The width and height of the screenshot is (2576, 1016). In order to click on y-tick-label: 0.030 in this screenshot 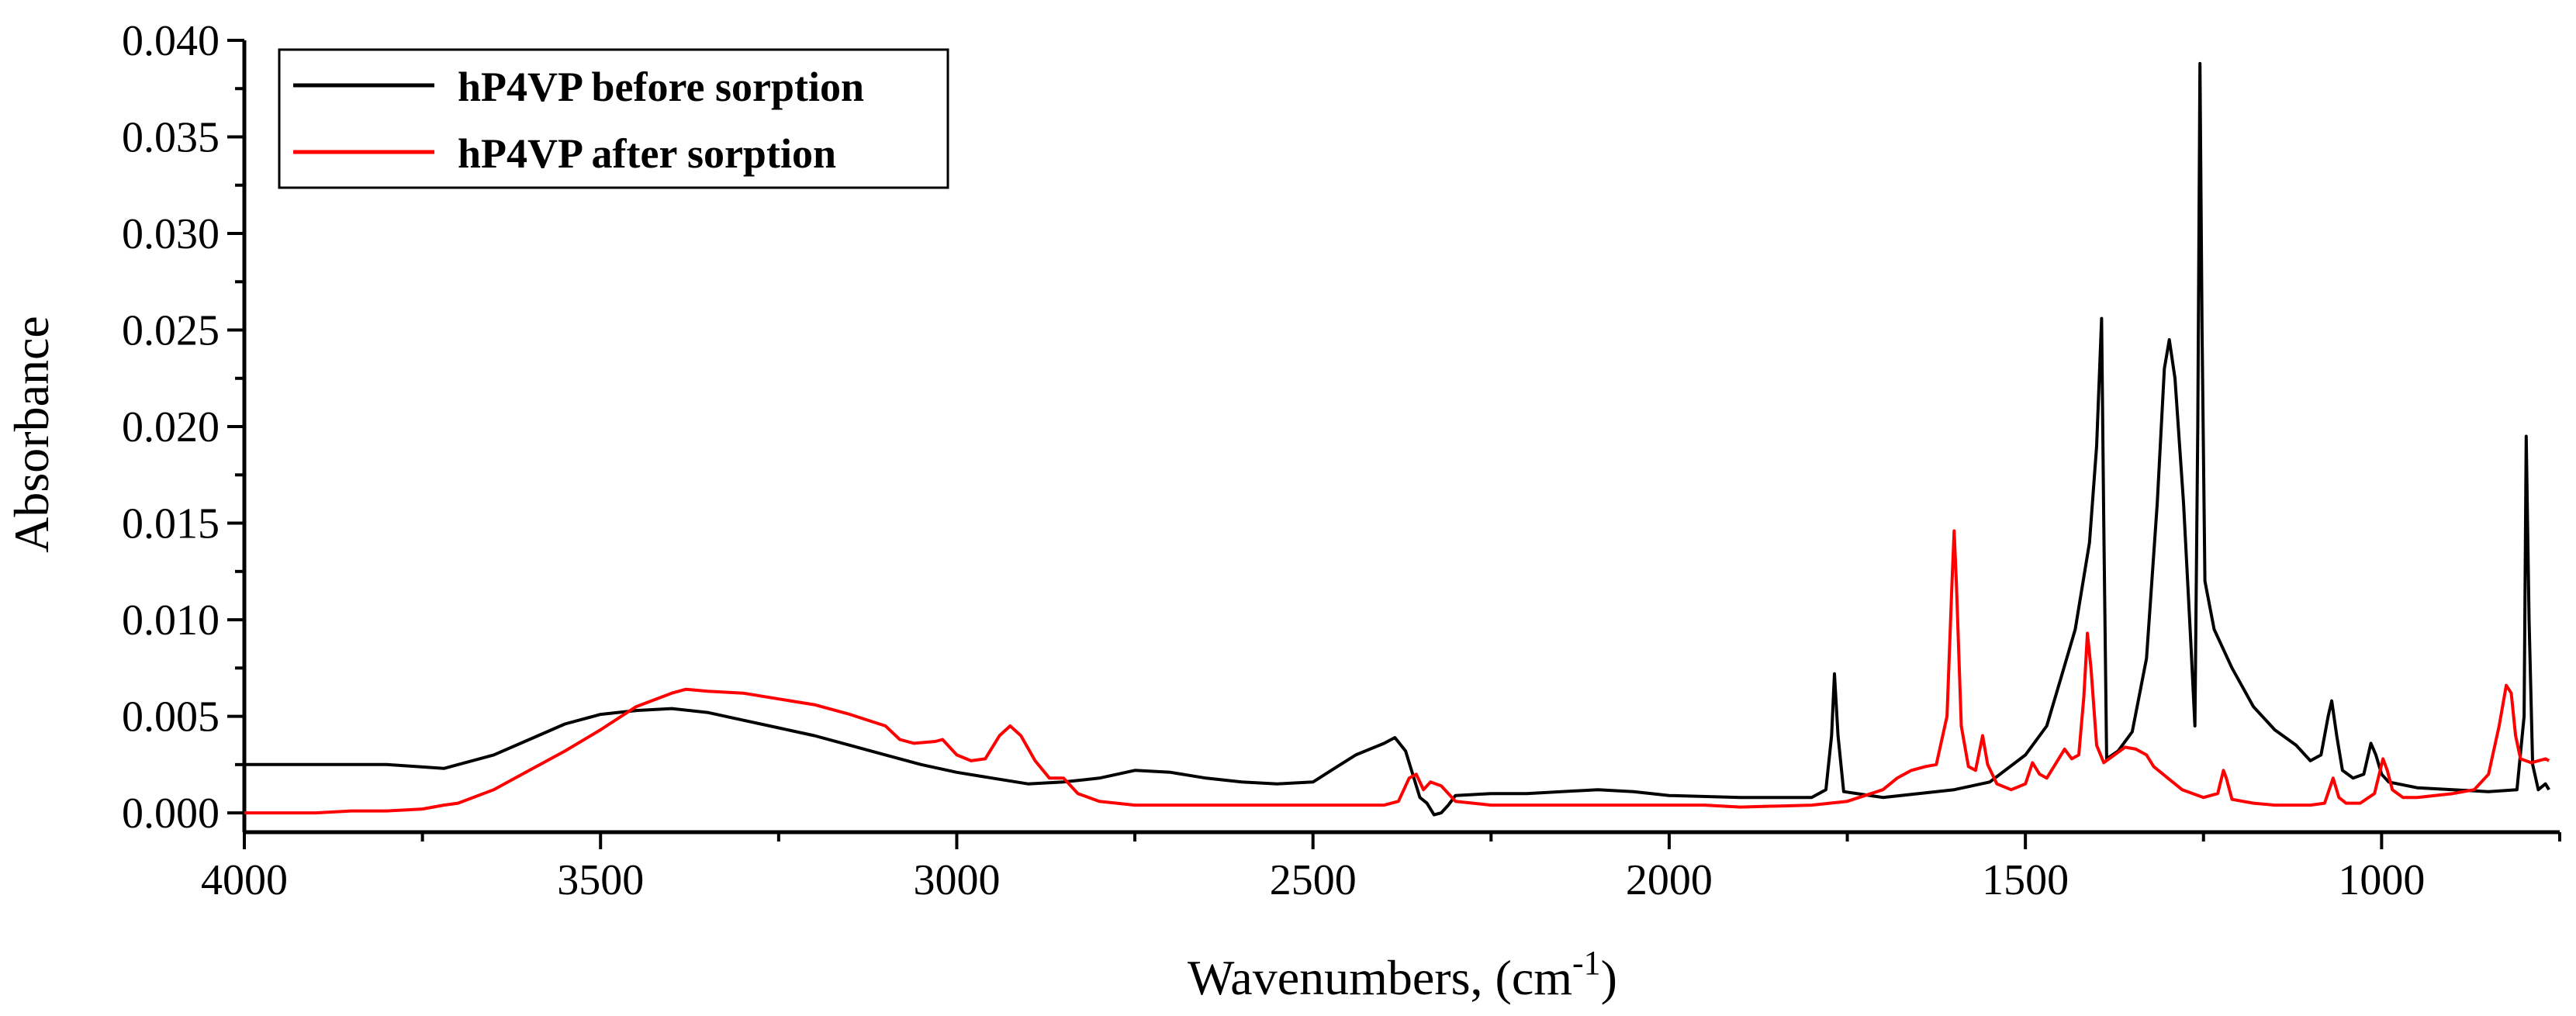, I will do `click(171, 234)`.